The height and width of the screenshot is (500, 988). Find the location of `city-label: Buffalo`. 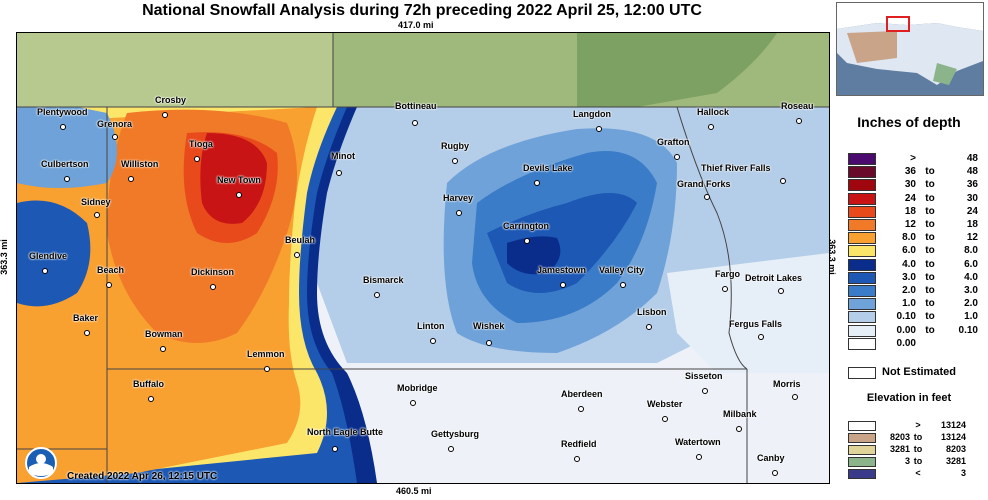

city-label: Buffalo is located at coordinates (148, 384).